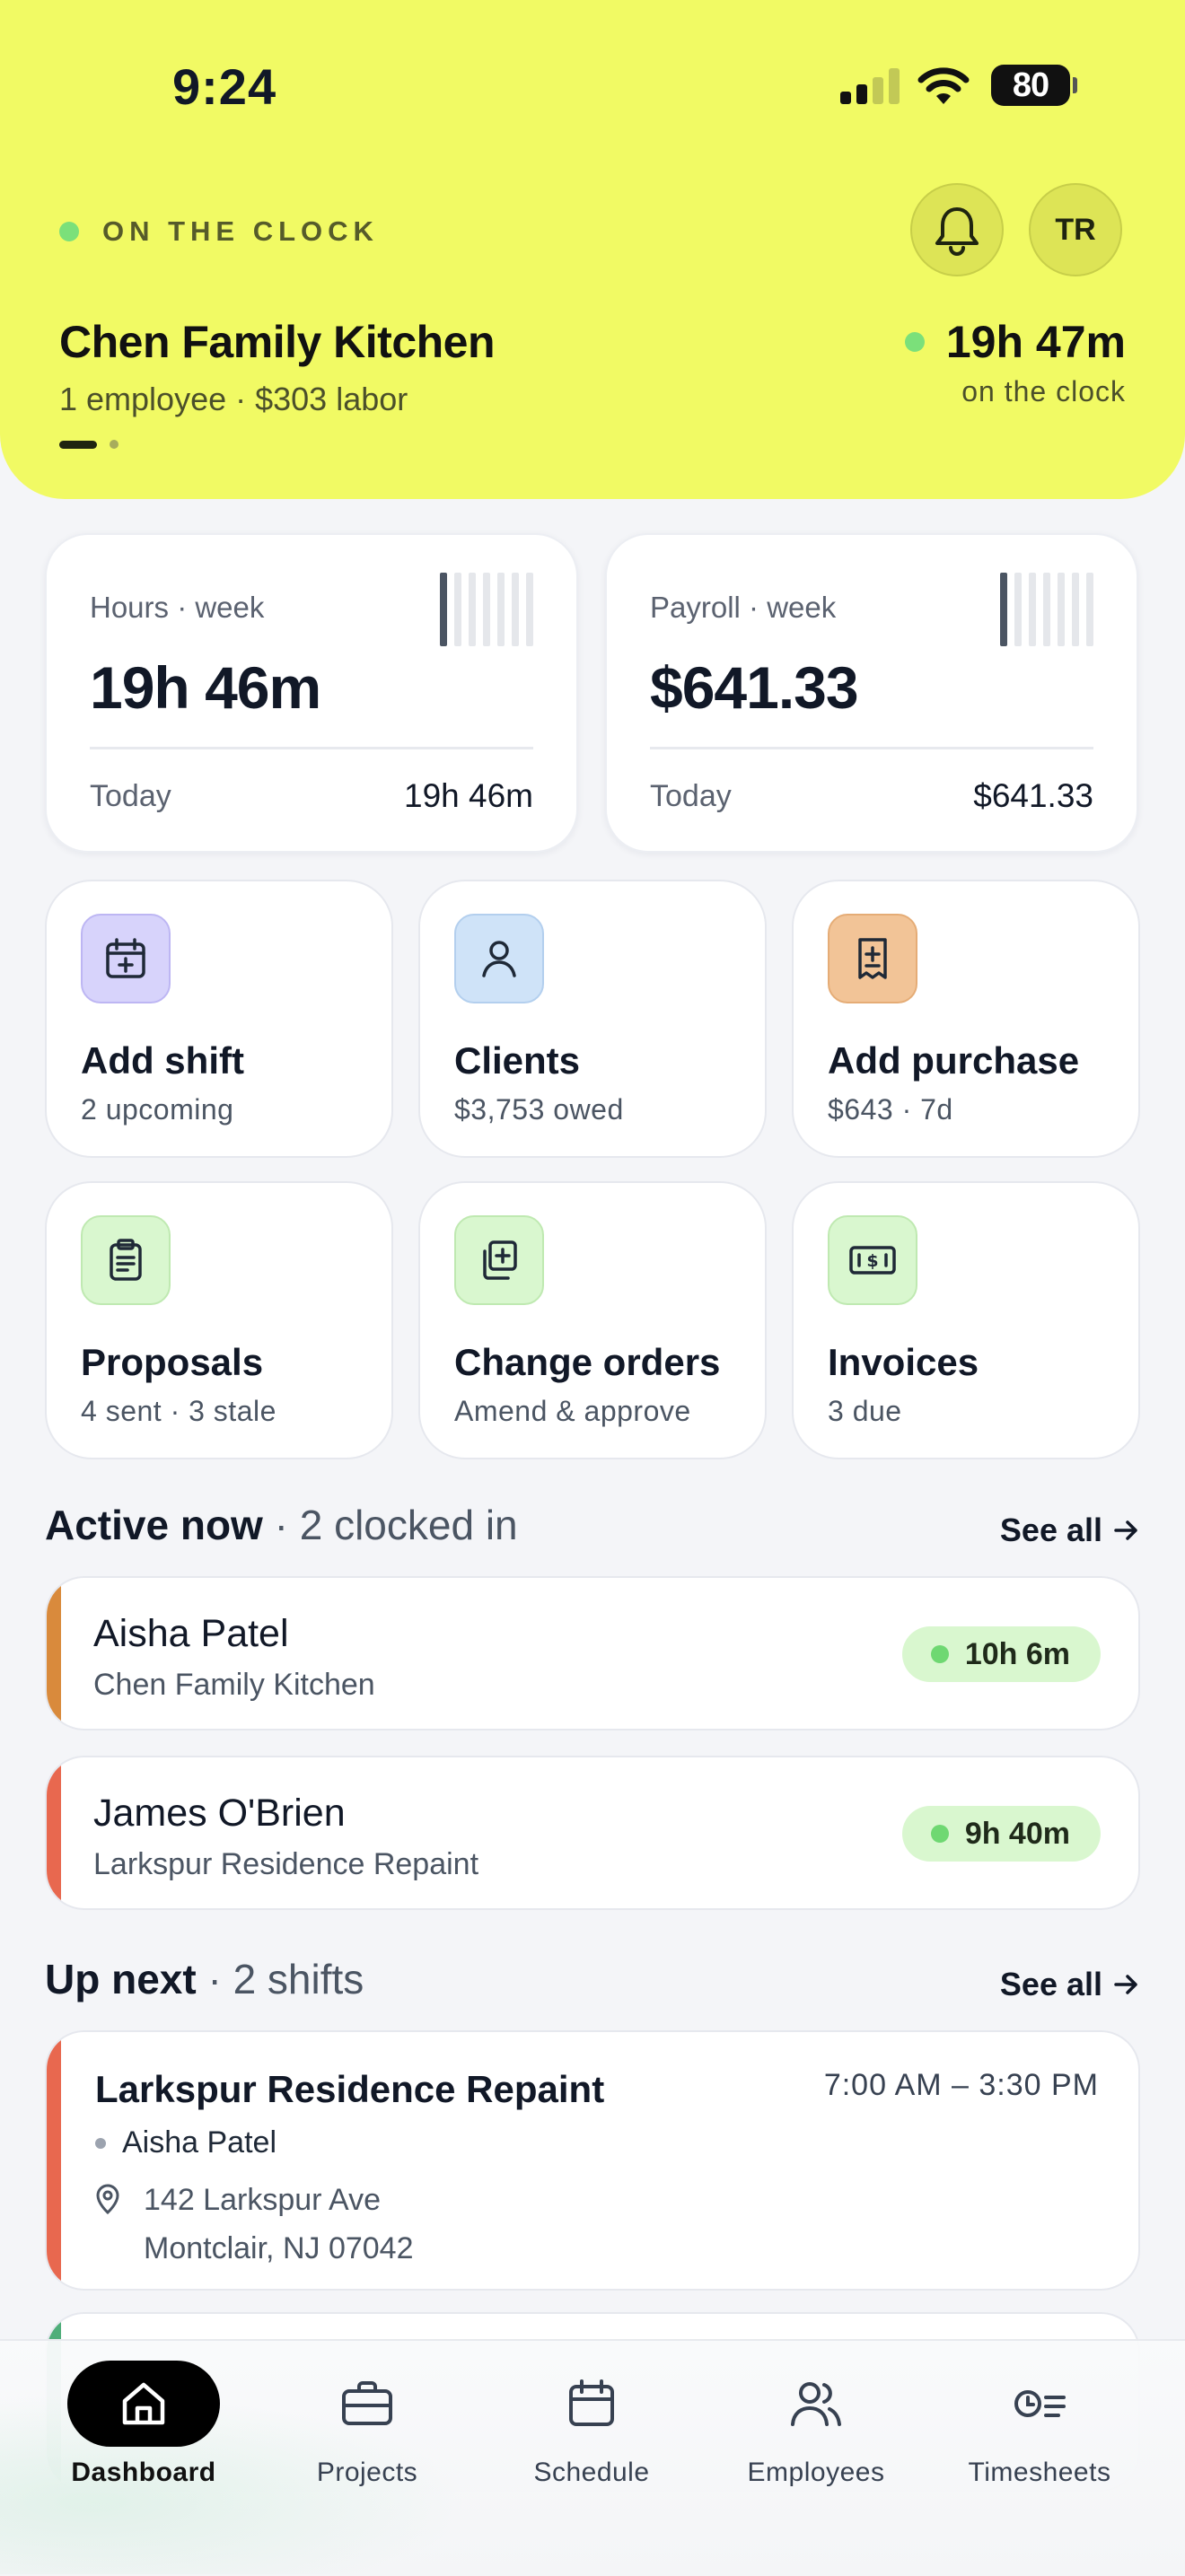 The width and height of the screenshot is (1185, 2576). Describe the element at coordinates (100, 2143) in the screenshot. I see `bullet` at that location.